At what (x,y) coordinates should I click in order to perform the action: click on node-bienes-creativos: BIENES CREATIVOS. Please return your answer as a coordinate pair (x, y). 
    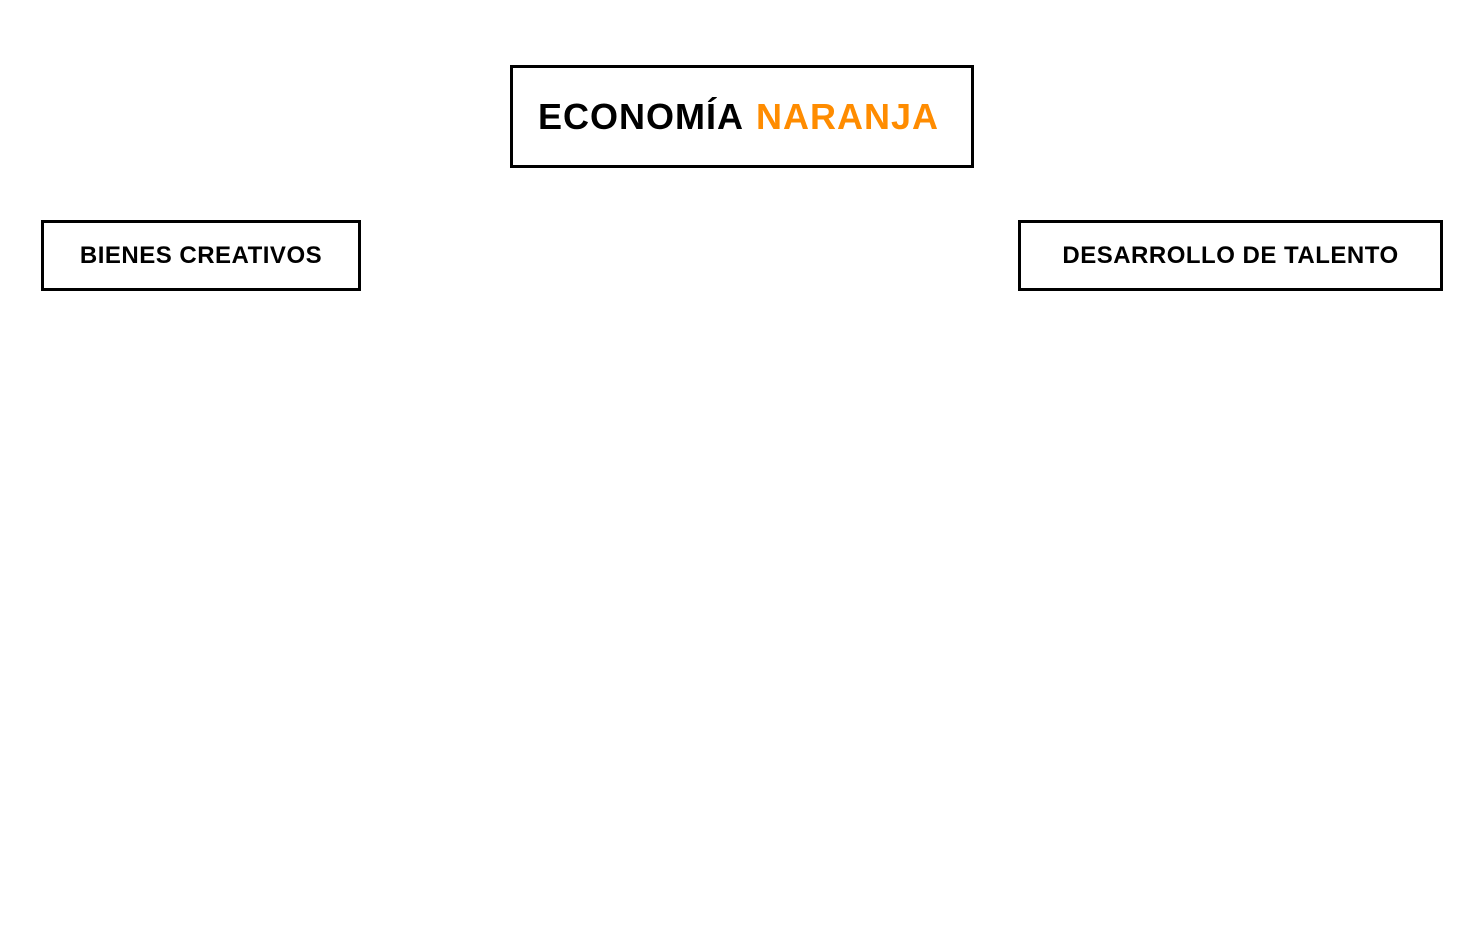
    Looking at the image, I should click on (201, 255).